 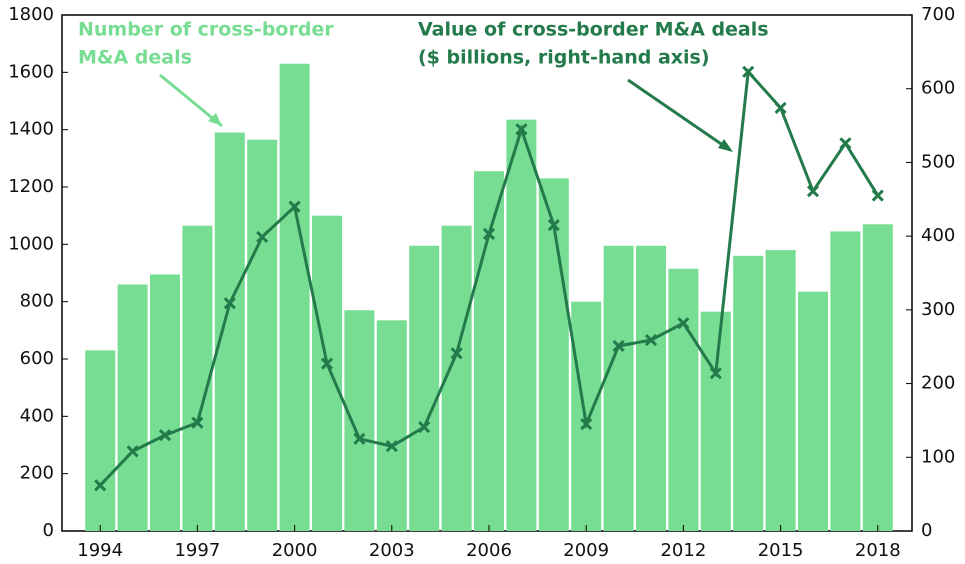 What do you see at coordinates (489, 550) in the screenshot?
I see `x-tick-label: 2006` at bounding box center [489, 550].